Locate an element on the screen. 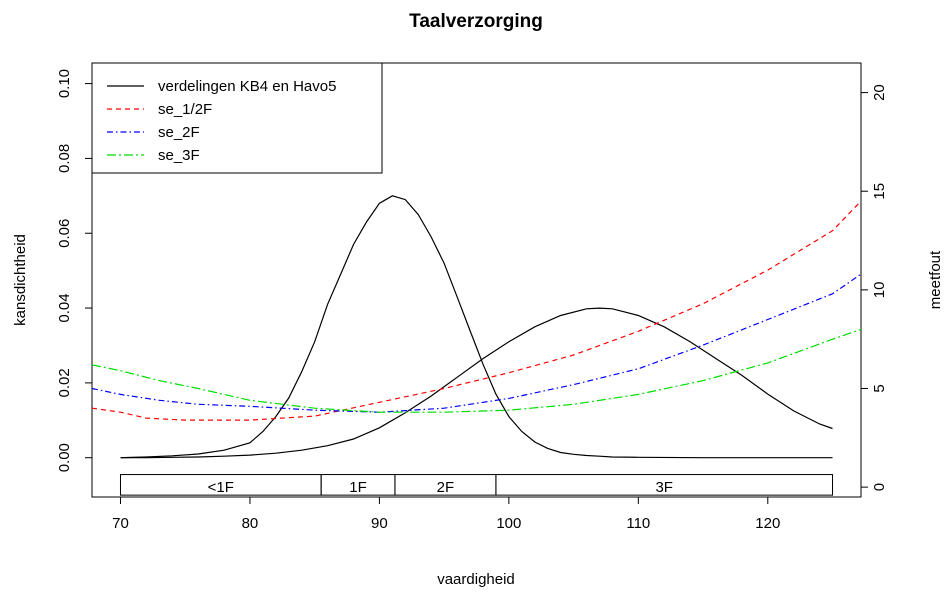 The height and width of the screenshot is (597, 952). legend-label: verdelingen KB4 en Havo5 is located at coordinates (247, 86).